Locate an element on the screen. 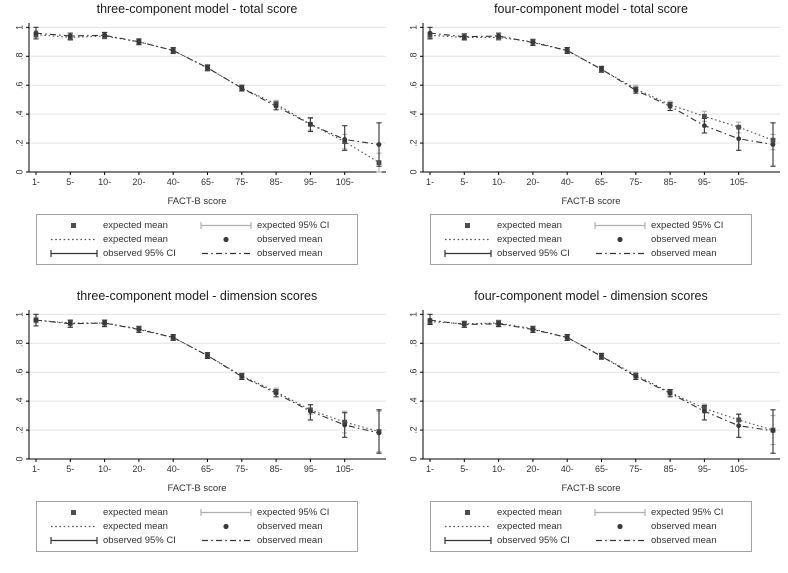 This screenshot has width=788, height=573. chart-canvas-three-component-total: 0 .2 .4 .6 .8 1 1- 5- 10- 20- 40- 65- 75- 85- 95- 105- is located at coordinates (200, 105).